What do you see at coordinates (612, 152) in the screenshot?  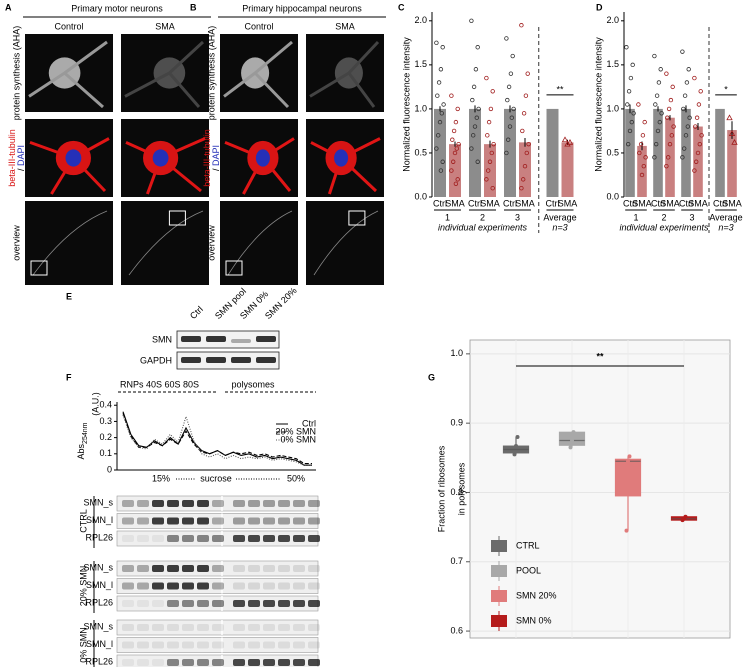 I see `y-tick-label: 0.5` at bounding box center [612, 152].